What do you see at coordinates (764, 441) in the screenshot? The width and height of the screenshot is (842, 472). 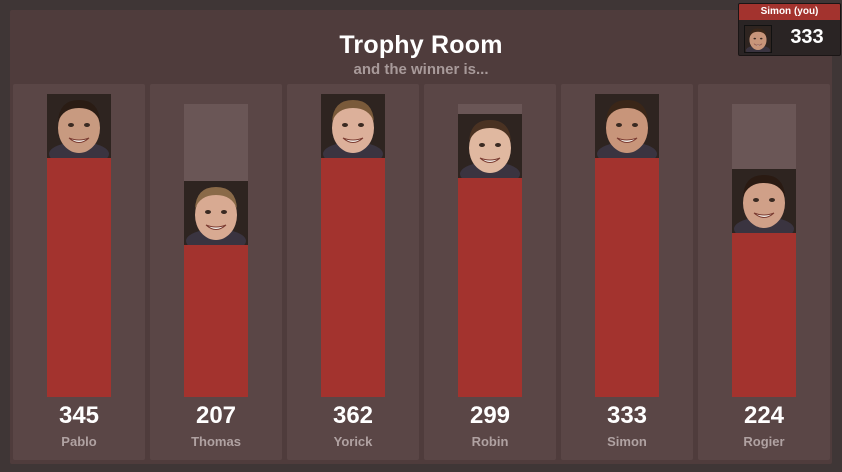 I see `player-name: Rogier` at bounding box center [764, 441].